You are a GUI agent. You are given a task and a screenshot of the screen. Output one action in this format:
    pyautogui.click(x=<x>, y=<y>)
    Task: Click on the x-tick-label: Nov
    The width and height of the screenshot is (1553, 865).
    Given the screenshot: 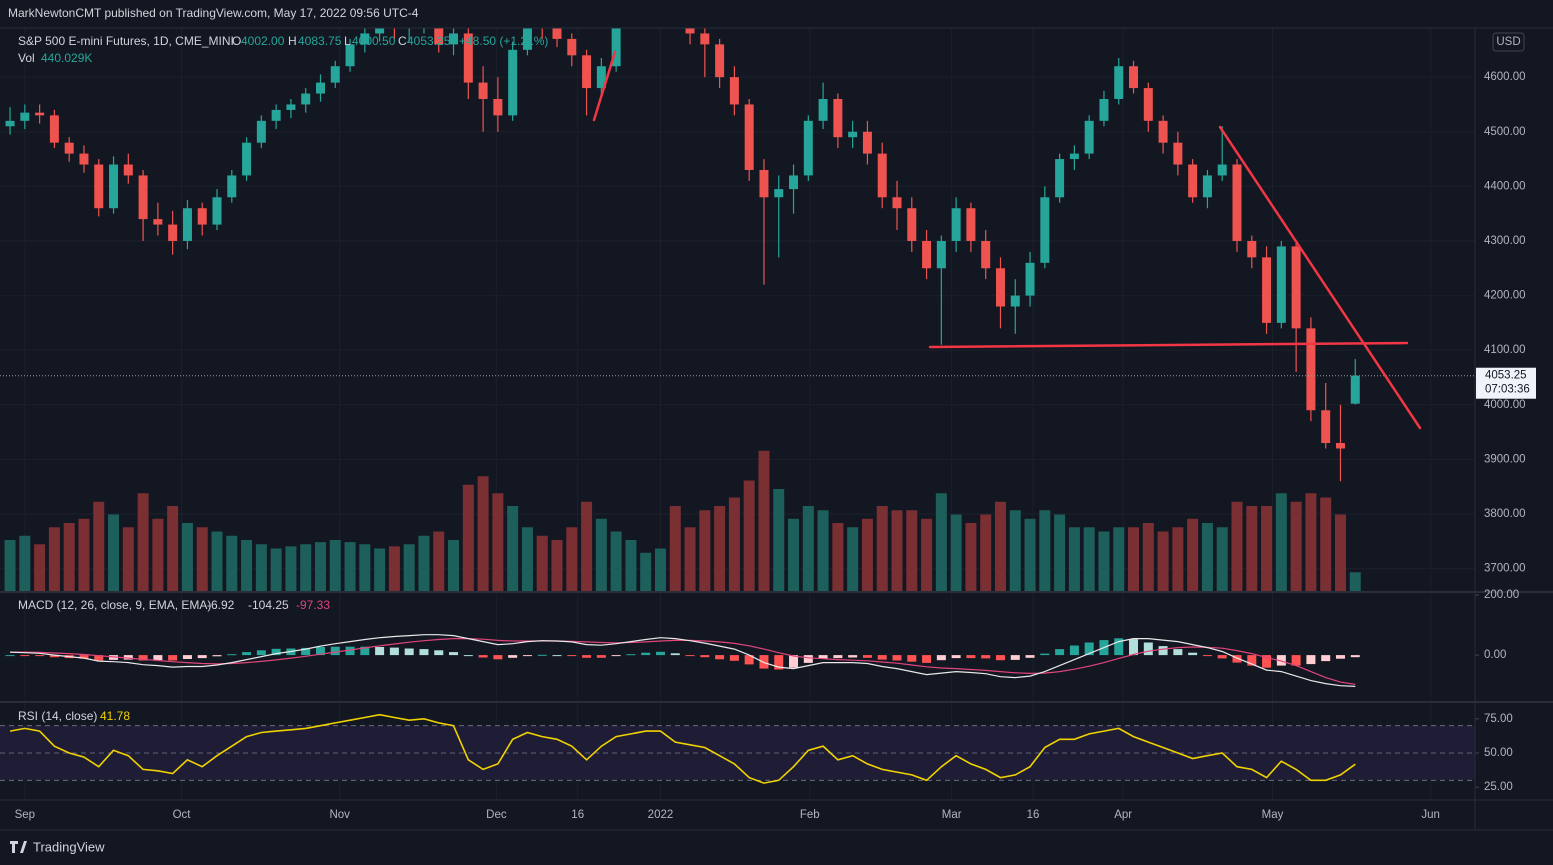 What is the action you would take?
    pyautogui.click(x=339, y=815)
    